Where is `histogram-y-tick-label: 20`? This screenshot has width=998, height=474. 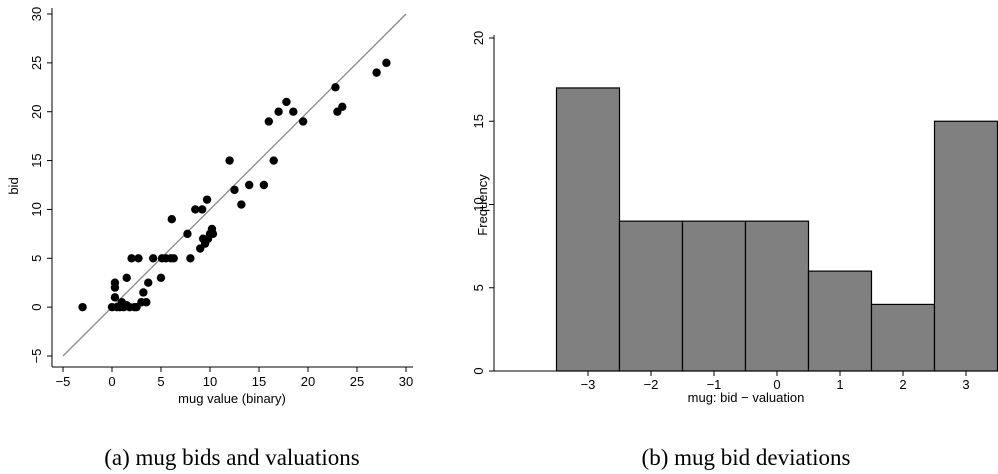 histogram-y-tick-label: 20 is located at coordinates (478, 38).